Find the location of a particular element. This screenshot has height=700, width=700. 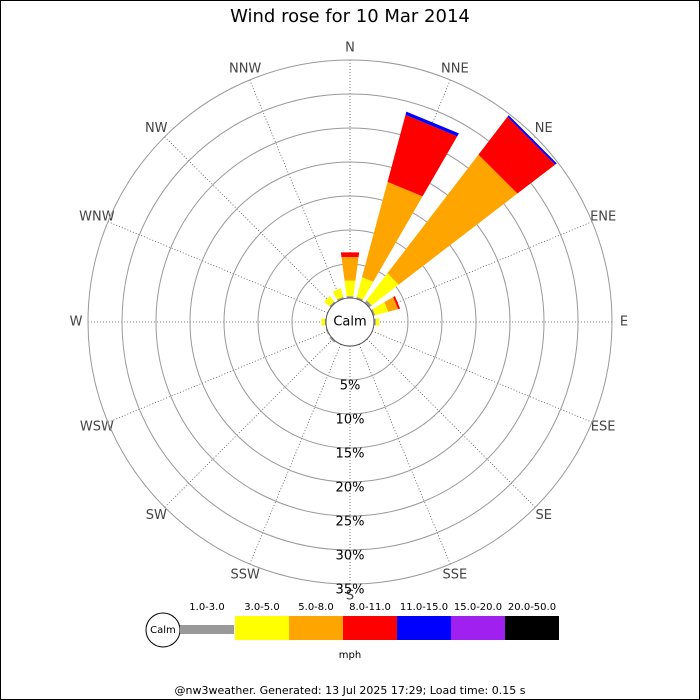

r-tick-label: 35% is located at coordinates (350, 590).